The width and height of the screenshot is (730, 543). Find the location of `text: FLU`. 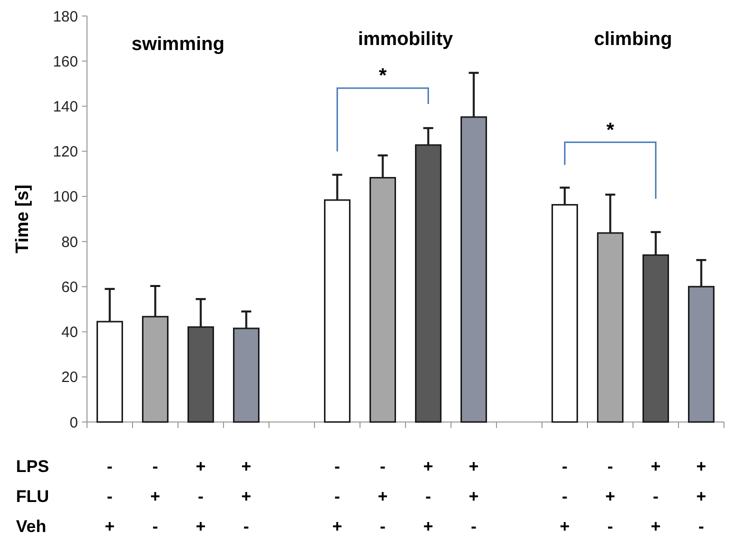

text: FLU is located at coordinates (33, 496).